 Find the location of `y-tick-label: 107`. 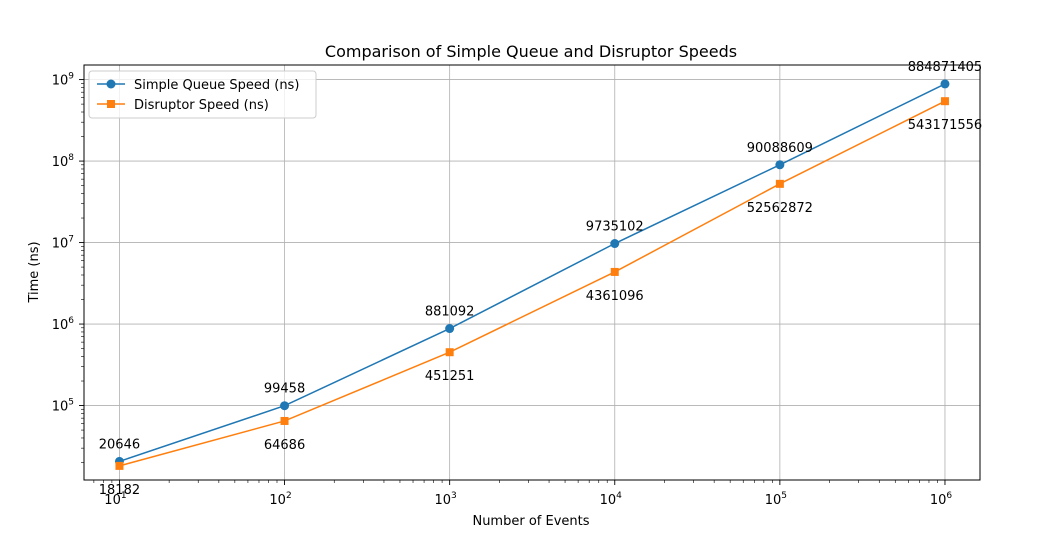

y-tick-label: 107 is located at coordinates (63, 243).